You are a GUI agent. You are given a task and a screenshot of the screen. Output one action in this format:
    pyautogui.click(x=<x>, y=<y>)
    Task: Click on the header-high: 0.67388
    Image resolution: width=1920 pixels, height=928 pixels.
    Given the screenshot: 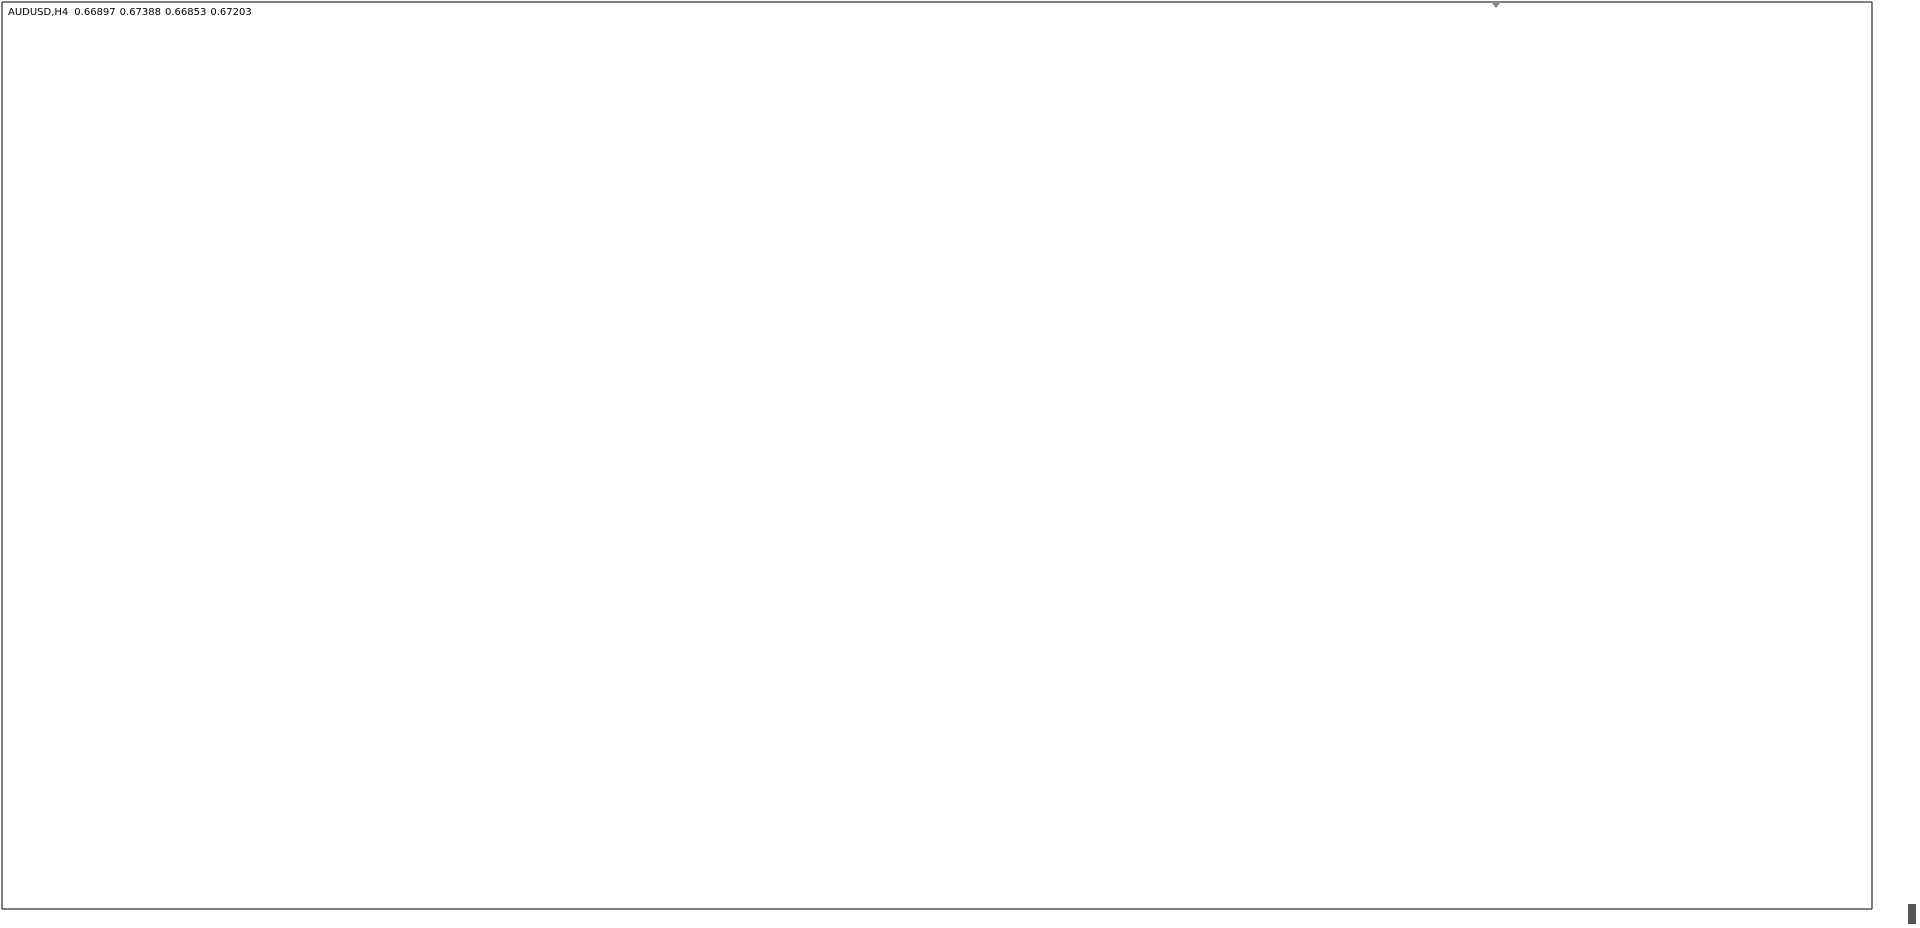 What is the action you would take?
    pyautogui.click(x=140, y=12)
    